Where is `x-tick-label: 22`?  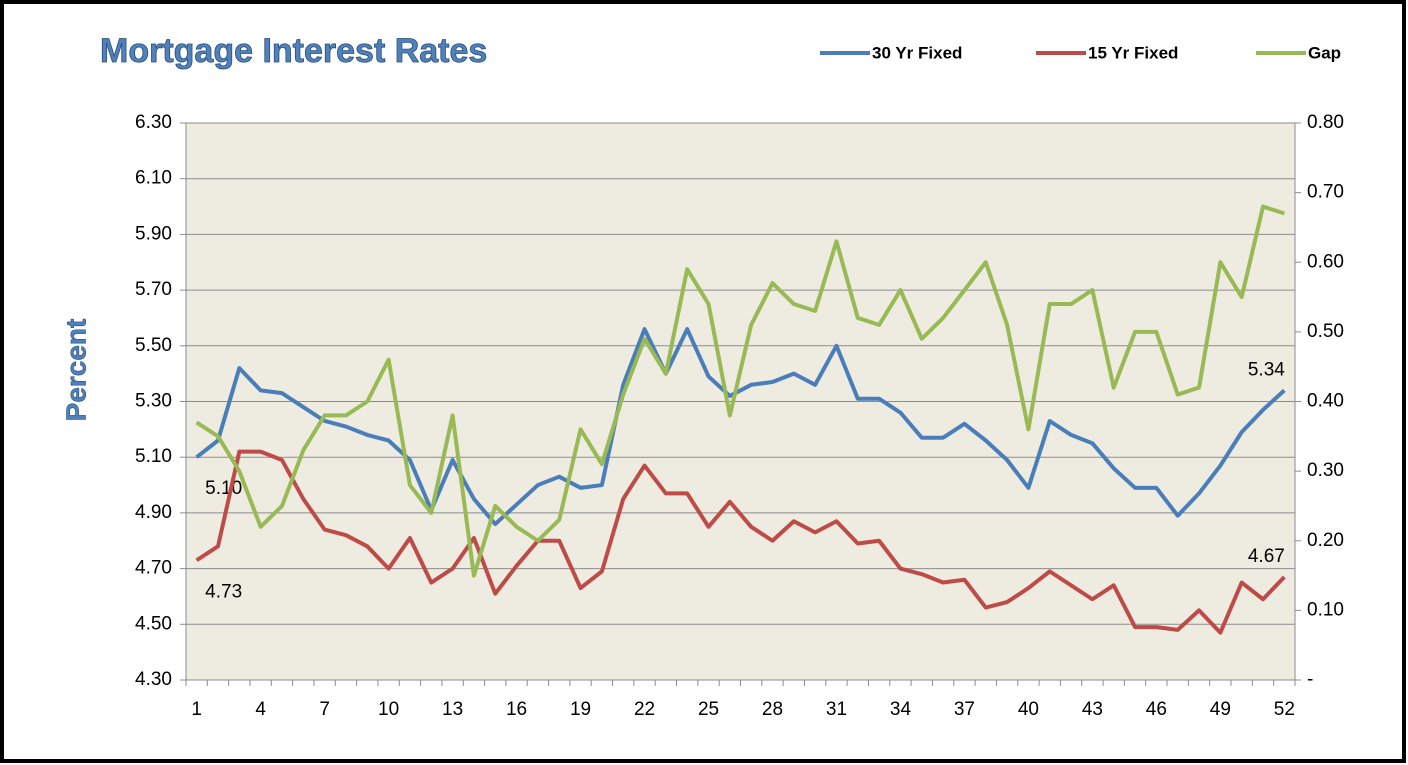 x-tick-label: 22 is located at coordinates (644, 709).